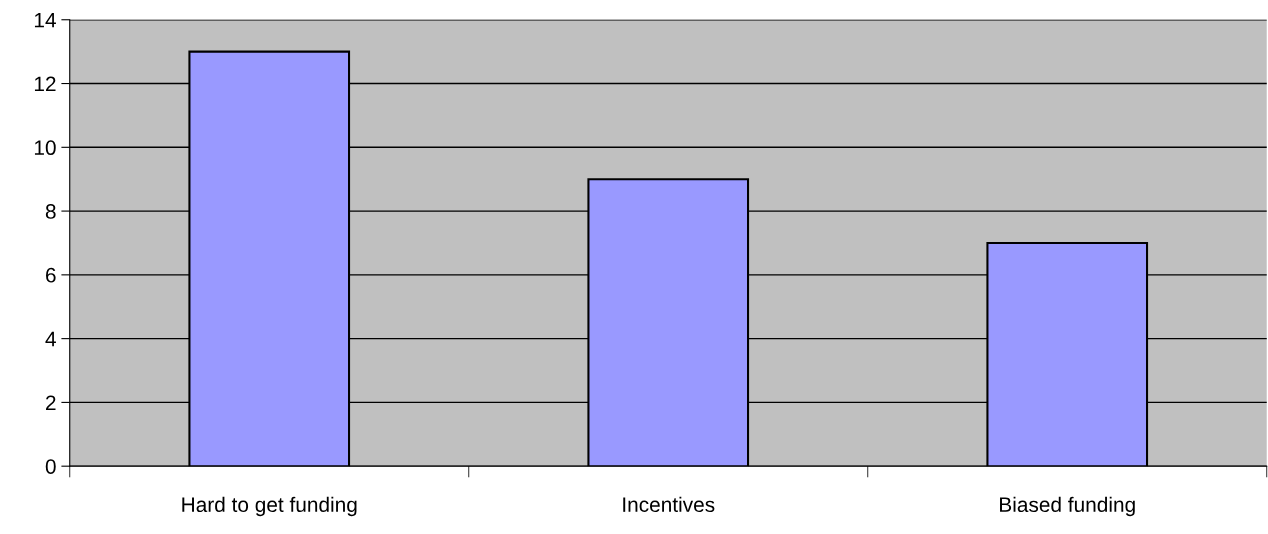 Image resolution: width=1268 pixels, height=534 pixels. I want to click on y-tick-label: 4, so click(50, 339).